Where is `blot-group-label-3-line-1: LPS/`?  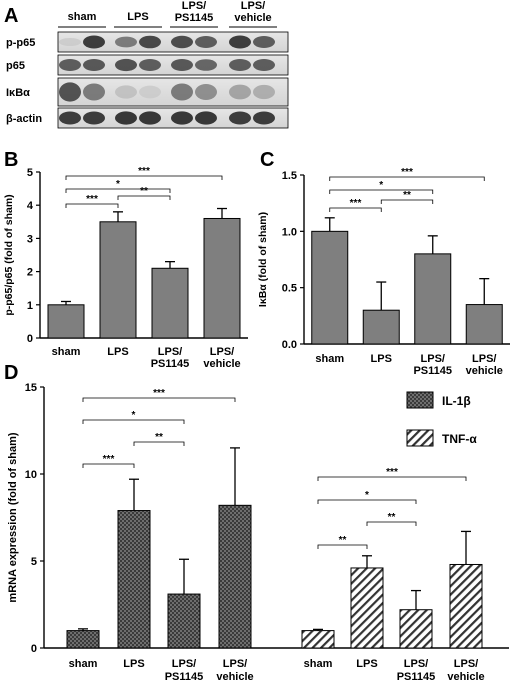 blot-group-label-3-line-1: LPS/ is located at coordinates (194, 6).